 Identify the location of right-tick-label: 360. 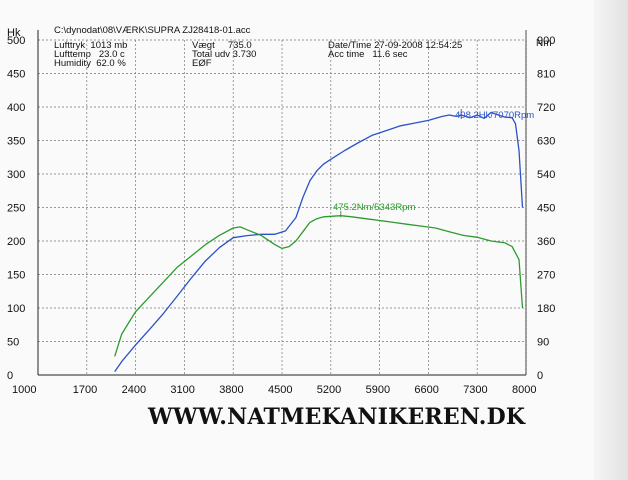
(546, 242).